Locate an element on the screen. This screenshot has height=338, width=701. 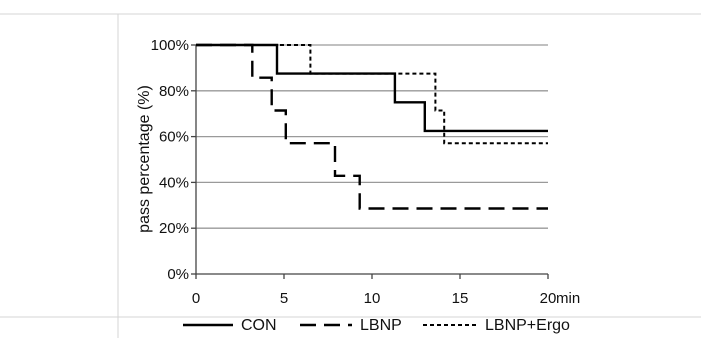
x-tick-label: 15 is located at coordinates (460, 298).